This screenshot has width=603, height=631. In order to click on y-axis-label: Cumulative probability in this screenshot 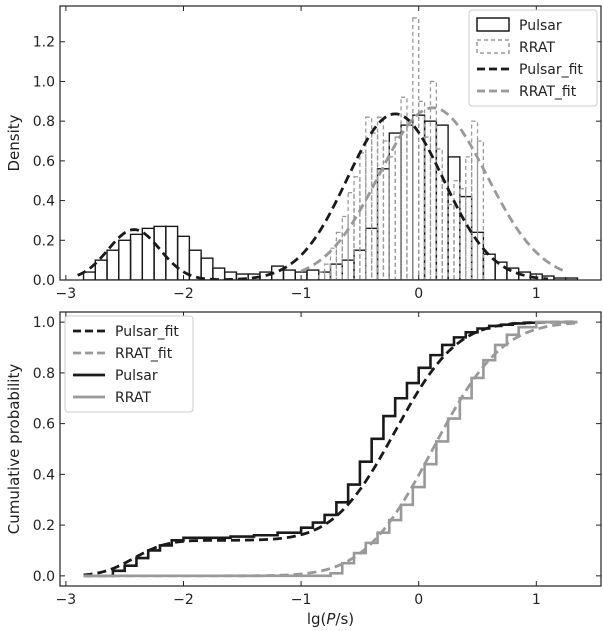, I will do `click(14, 449)`.